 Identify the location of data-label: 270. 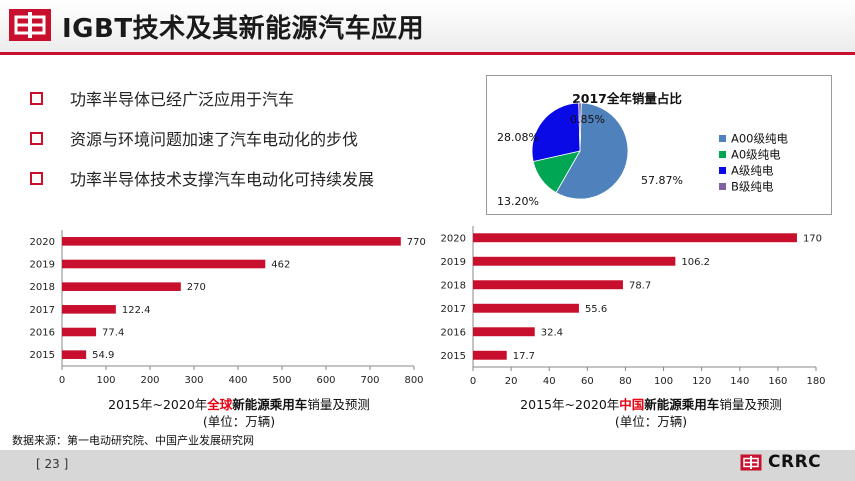
(196, 287).